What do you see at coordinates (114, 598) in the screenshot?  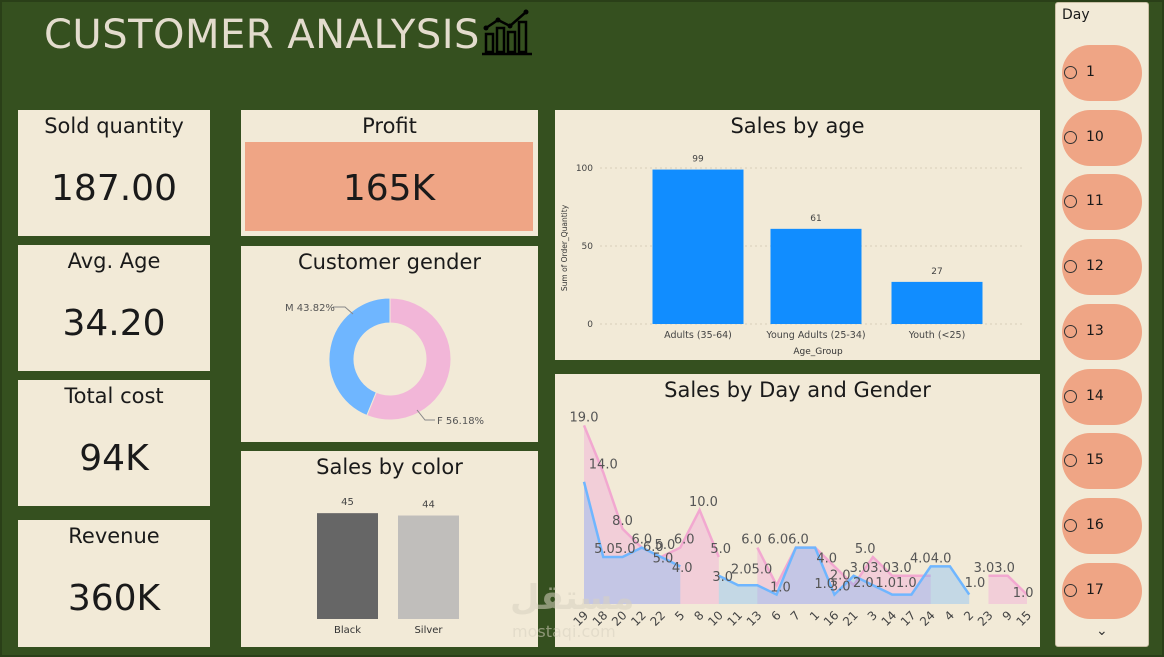 I see `kpi-value: 360K` at bounding box center [114, 598].